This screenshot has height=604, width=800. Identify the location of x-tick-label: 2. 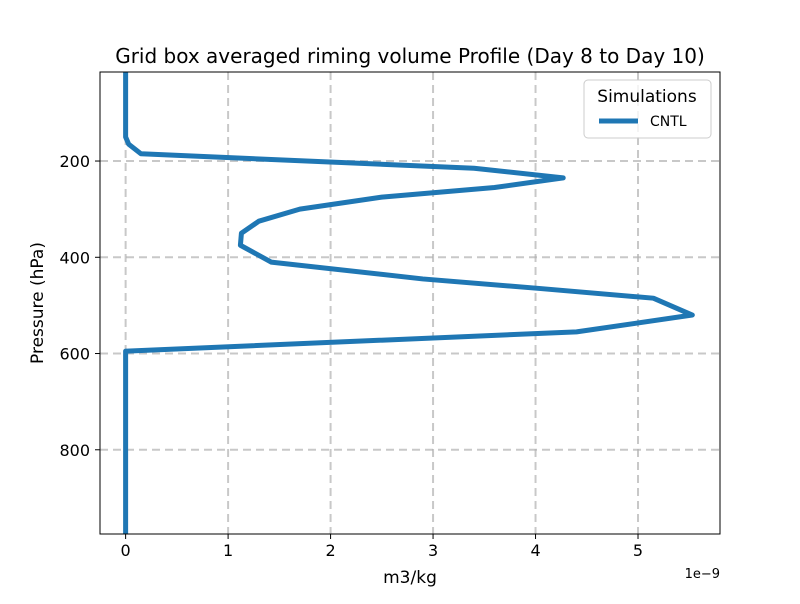
(330, 550).